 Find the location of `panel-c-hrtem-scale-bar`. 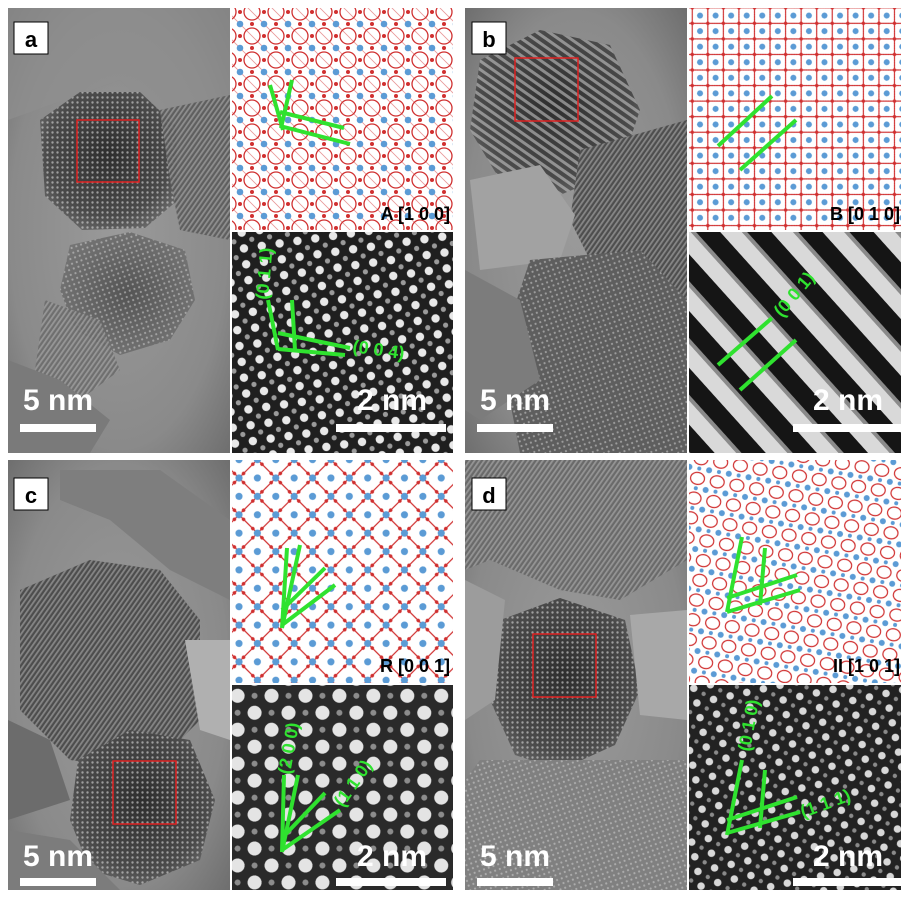

panel-c-hrtem-scale-bar is located at coordinates (391, 882).